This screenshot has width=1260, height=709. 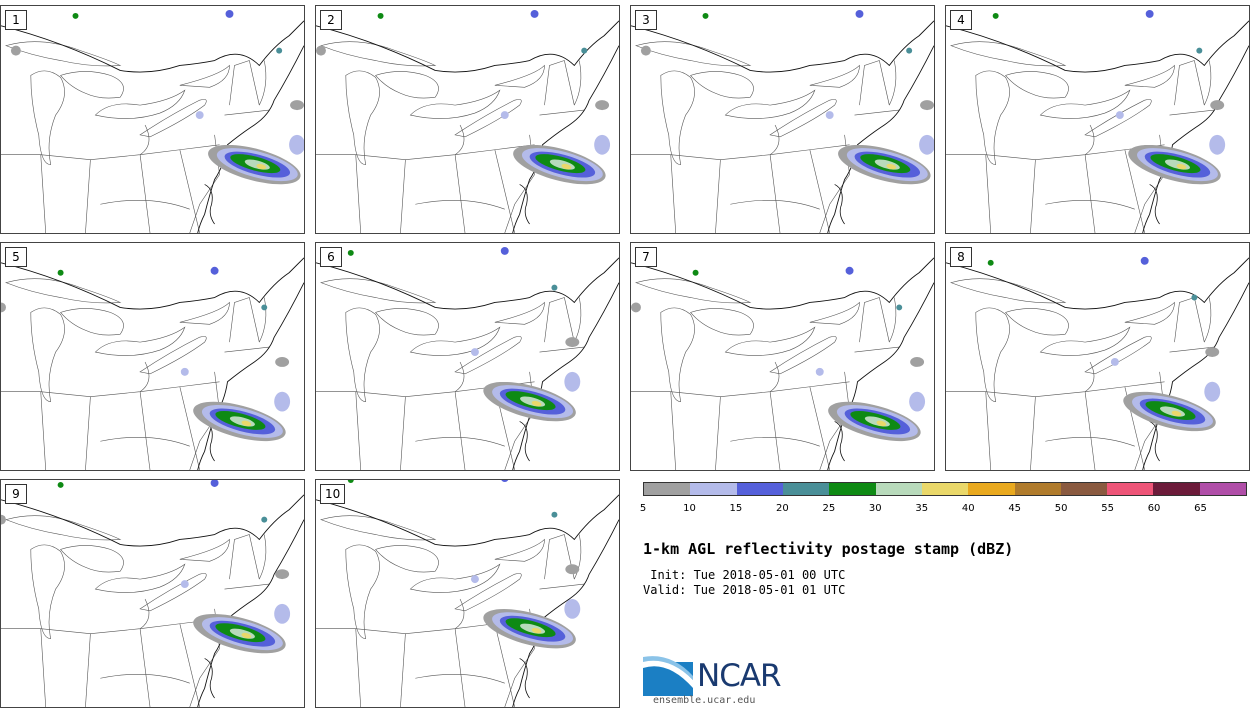 I want to click on member-number-label: 4, so click(x=961, y=20).